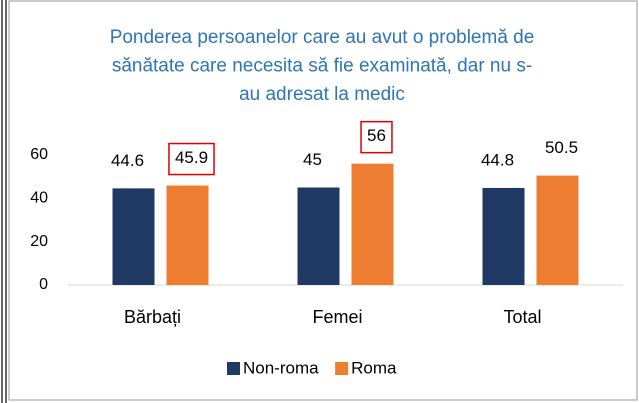  Describe the element at coordinates (337, 317) in the screenshot. I see `x-tick-label: Femei` at that location.